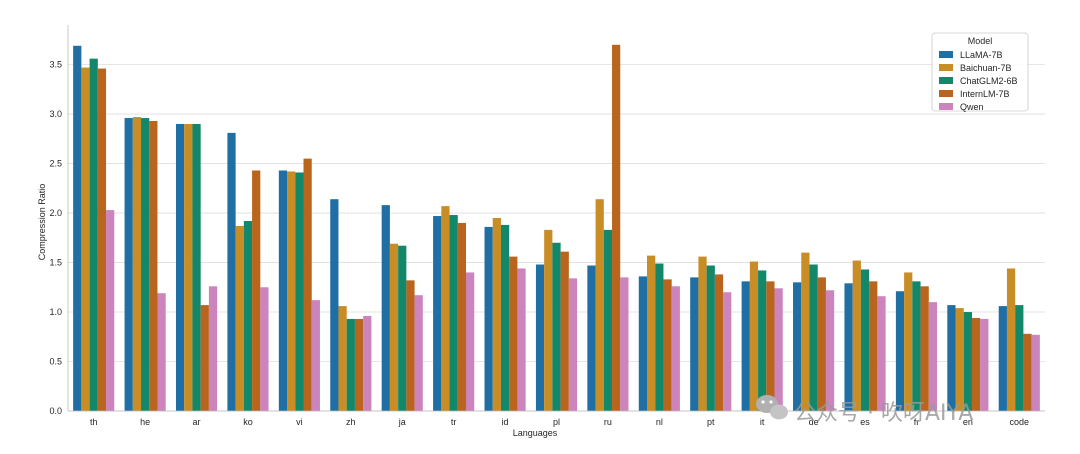 Image resolution: width=1080 pixels, height=454 pixels. Describe the element at coordinates (830, 350) in the screenshot. I see `bar-de-qwen` at that location.